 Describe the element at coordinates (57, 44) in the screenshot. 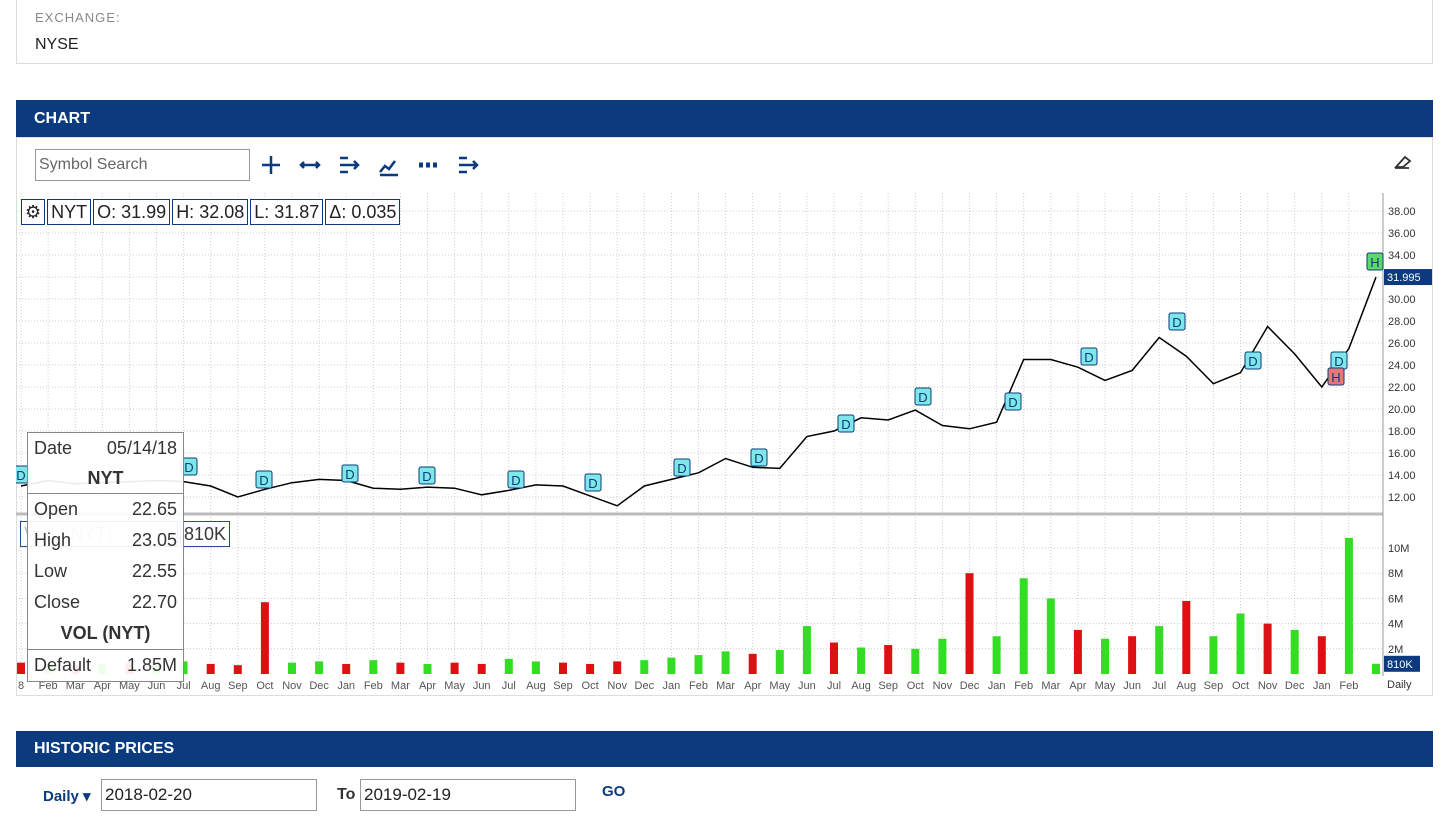

I see `exchange-value: NYSE` at that location.